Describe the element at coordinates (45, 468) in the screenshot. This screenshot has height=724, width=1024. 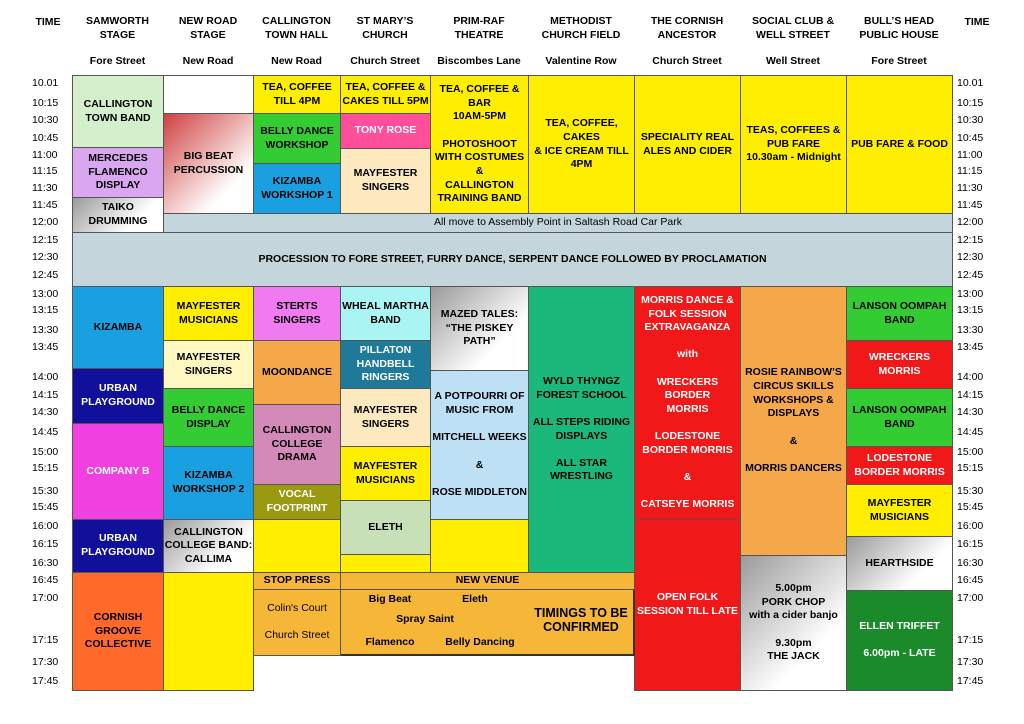
I see `time-label: 15:15` at that location.